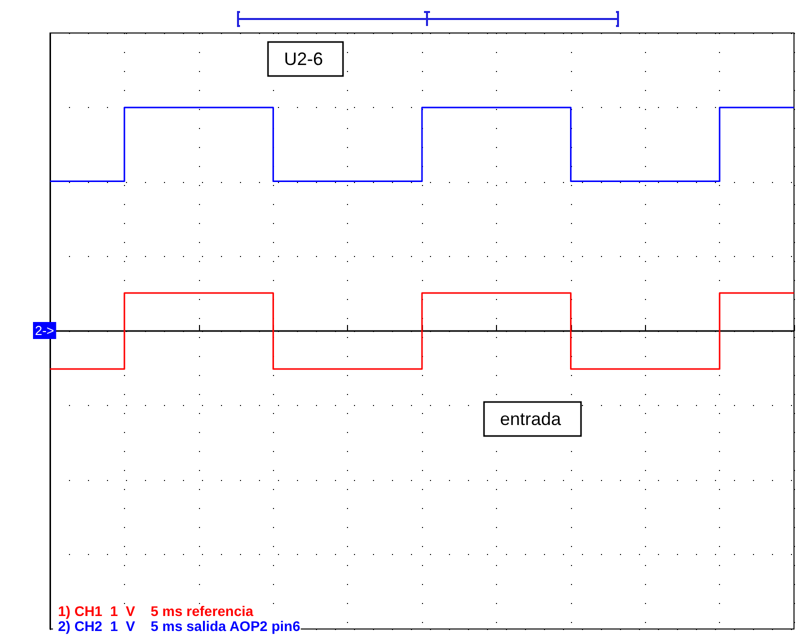 Image resolution: width=797 pixels, height=637 pixels. I want to click on text: 1) CH1 1 V 5 ms referencia, so click(156, 611).